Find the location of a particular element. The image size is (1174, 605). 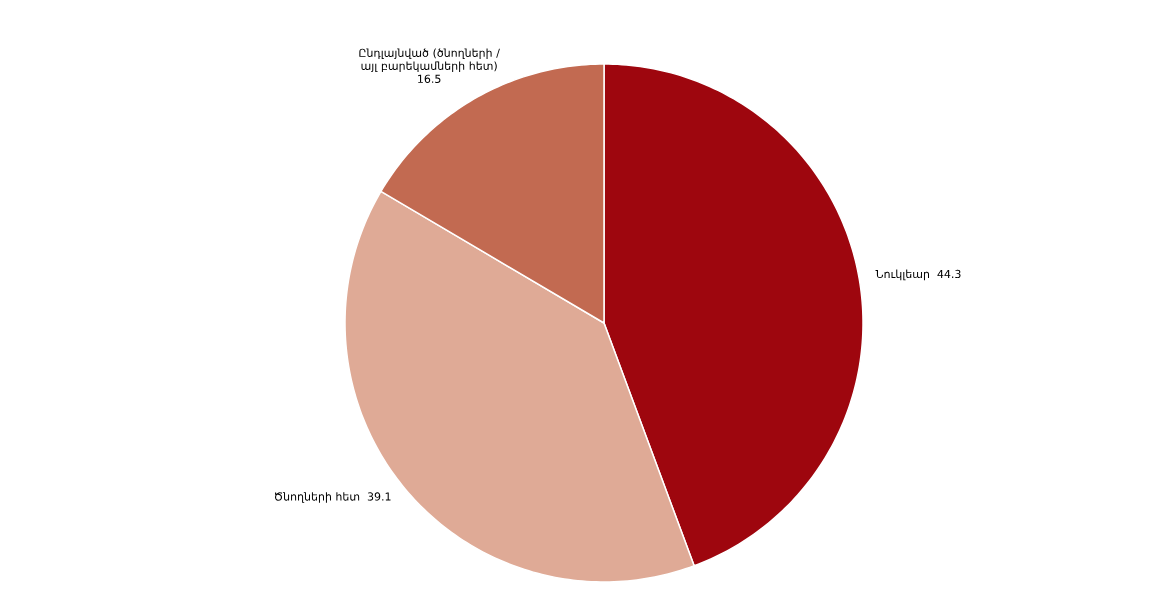

slice-label: Նուկլեար is located at coordinates (902, 275).